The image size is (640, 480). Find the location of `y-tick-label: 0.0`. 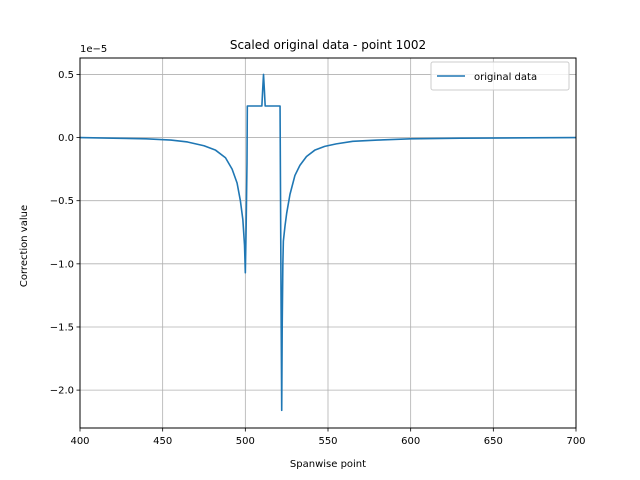

y-tick-label: 0.0 is located at coordinates (66, 138).